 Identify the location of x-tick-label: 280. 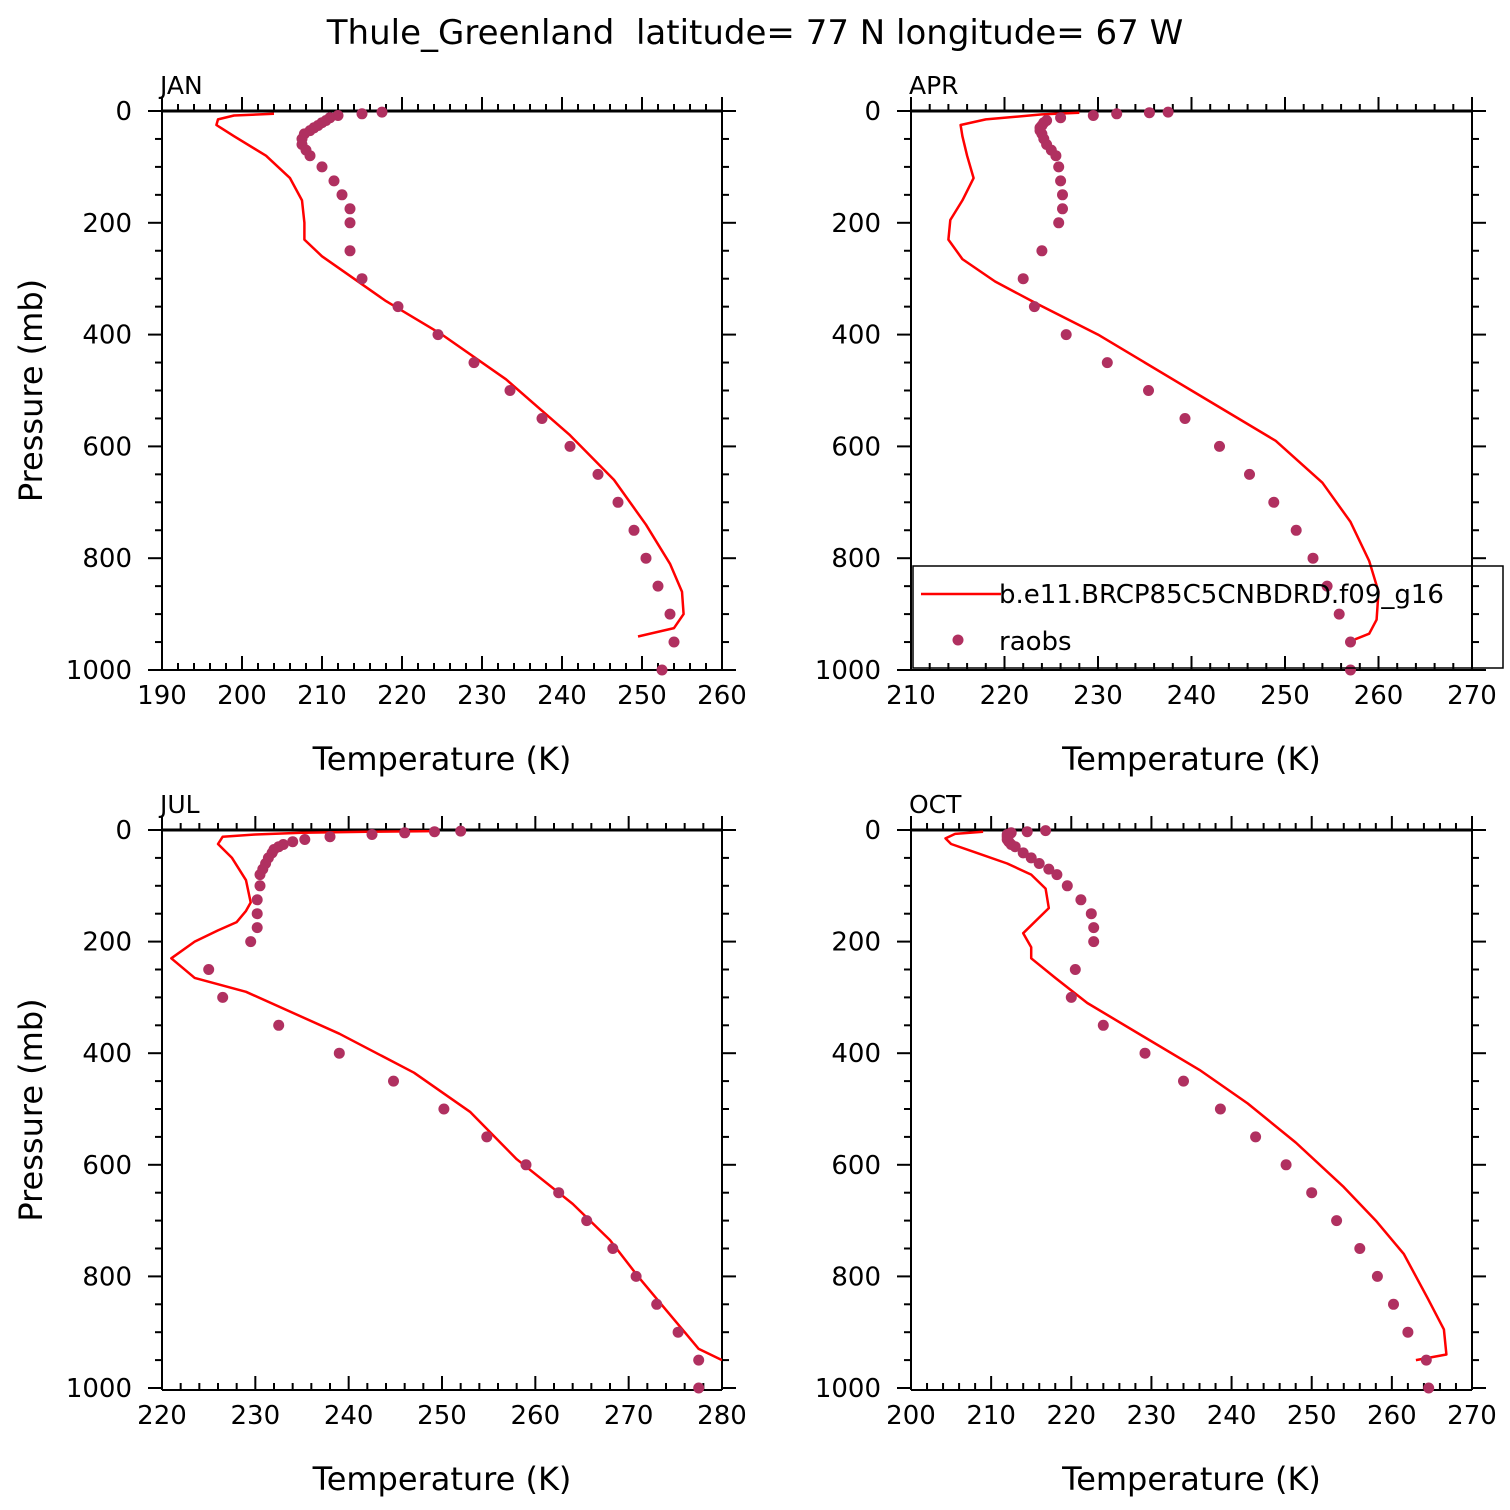
(722, 1416).